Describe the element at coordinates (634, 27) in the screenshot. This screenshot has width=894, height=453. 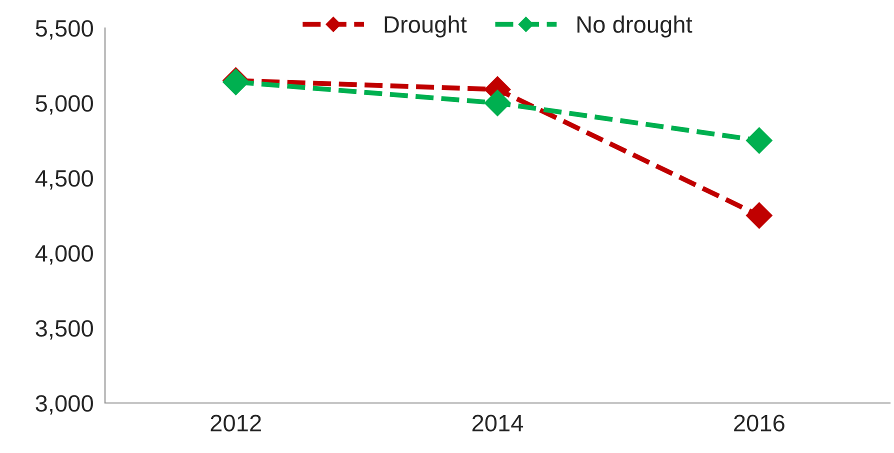
I see `legend-label: No drought` at that location.